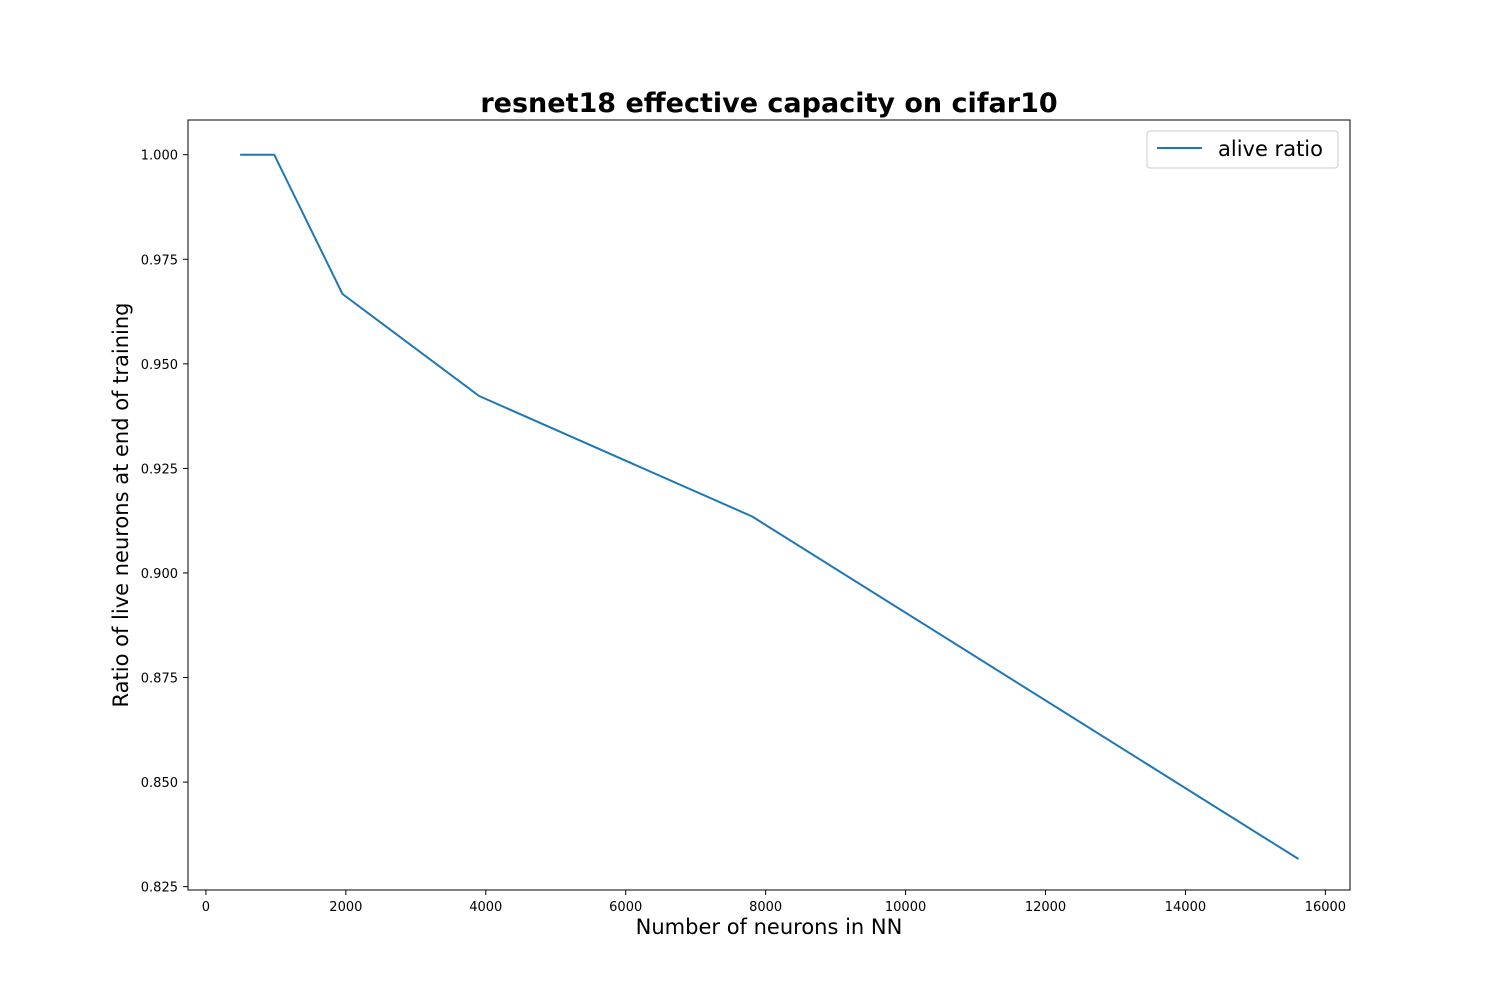  What do you see at coordinates (159, 888) in the screenshot?
I see `y-tick-label: 0.825` at bounding box center [159, 888].